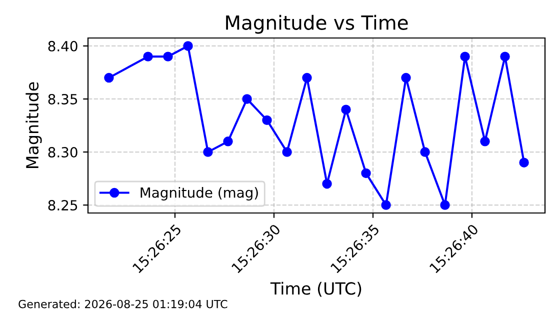 The height and width of the screenshot is (314, 560). I want to click on y-tick-label: 8.30, so click(63, 152).